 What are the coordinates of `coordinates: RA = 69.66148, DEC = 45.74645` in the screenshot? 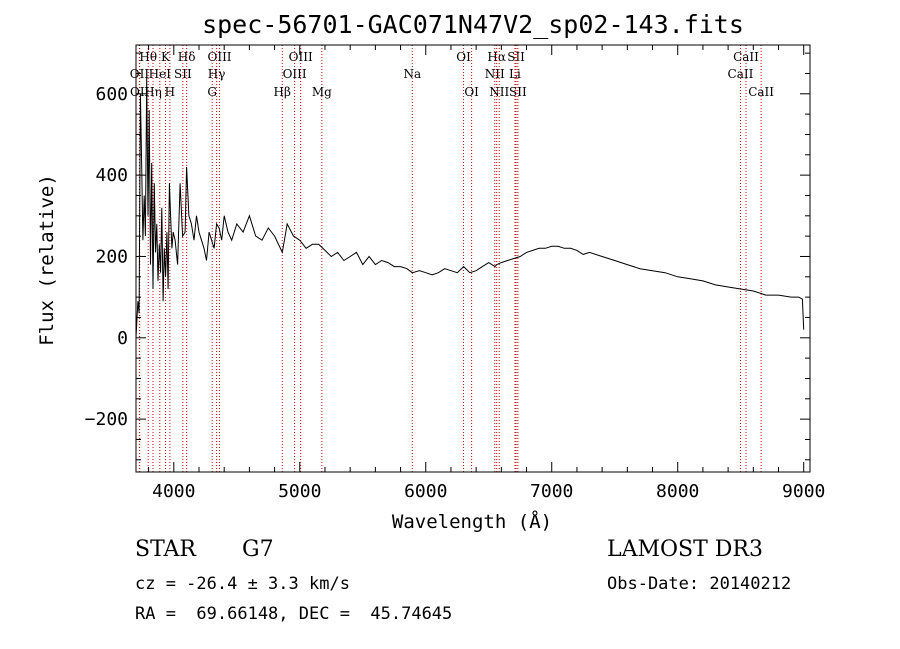 It's located at (294, 614).